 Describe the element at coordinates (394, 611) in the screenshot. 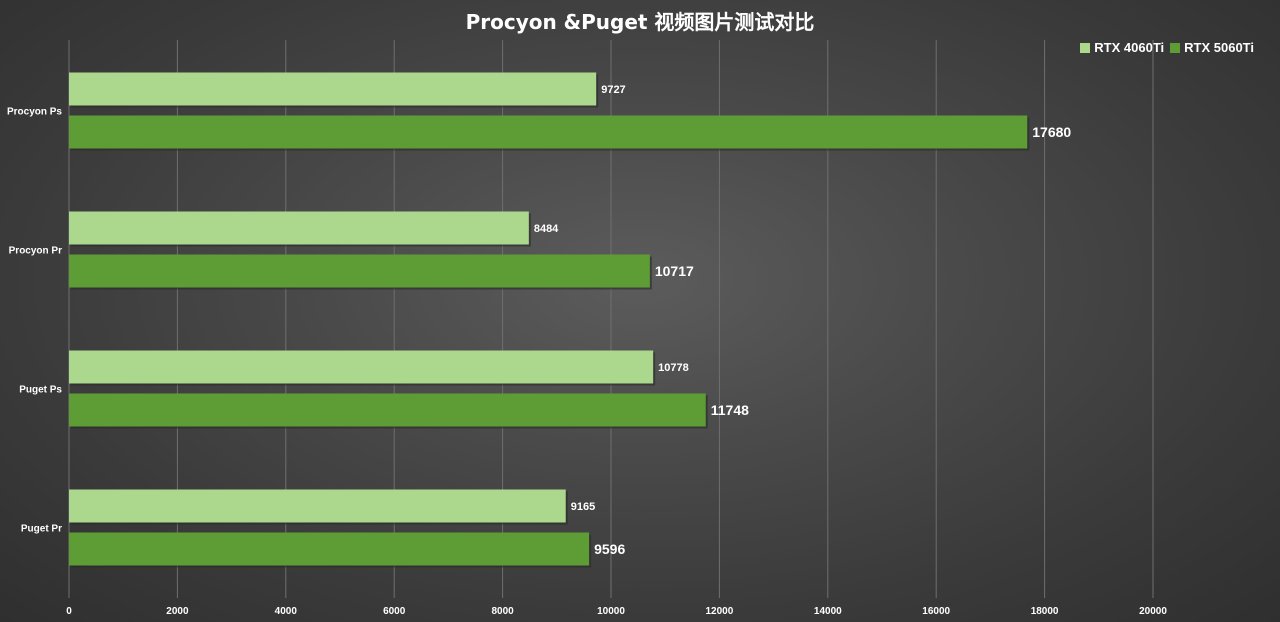

I see `x-tick-label-3: 6000` at that location.